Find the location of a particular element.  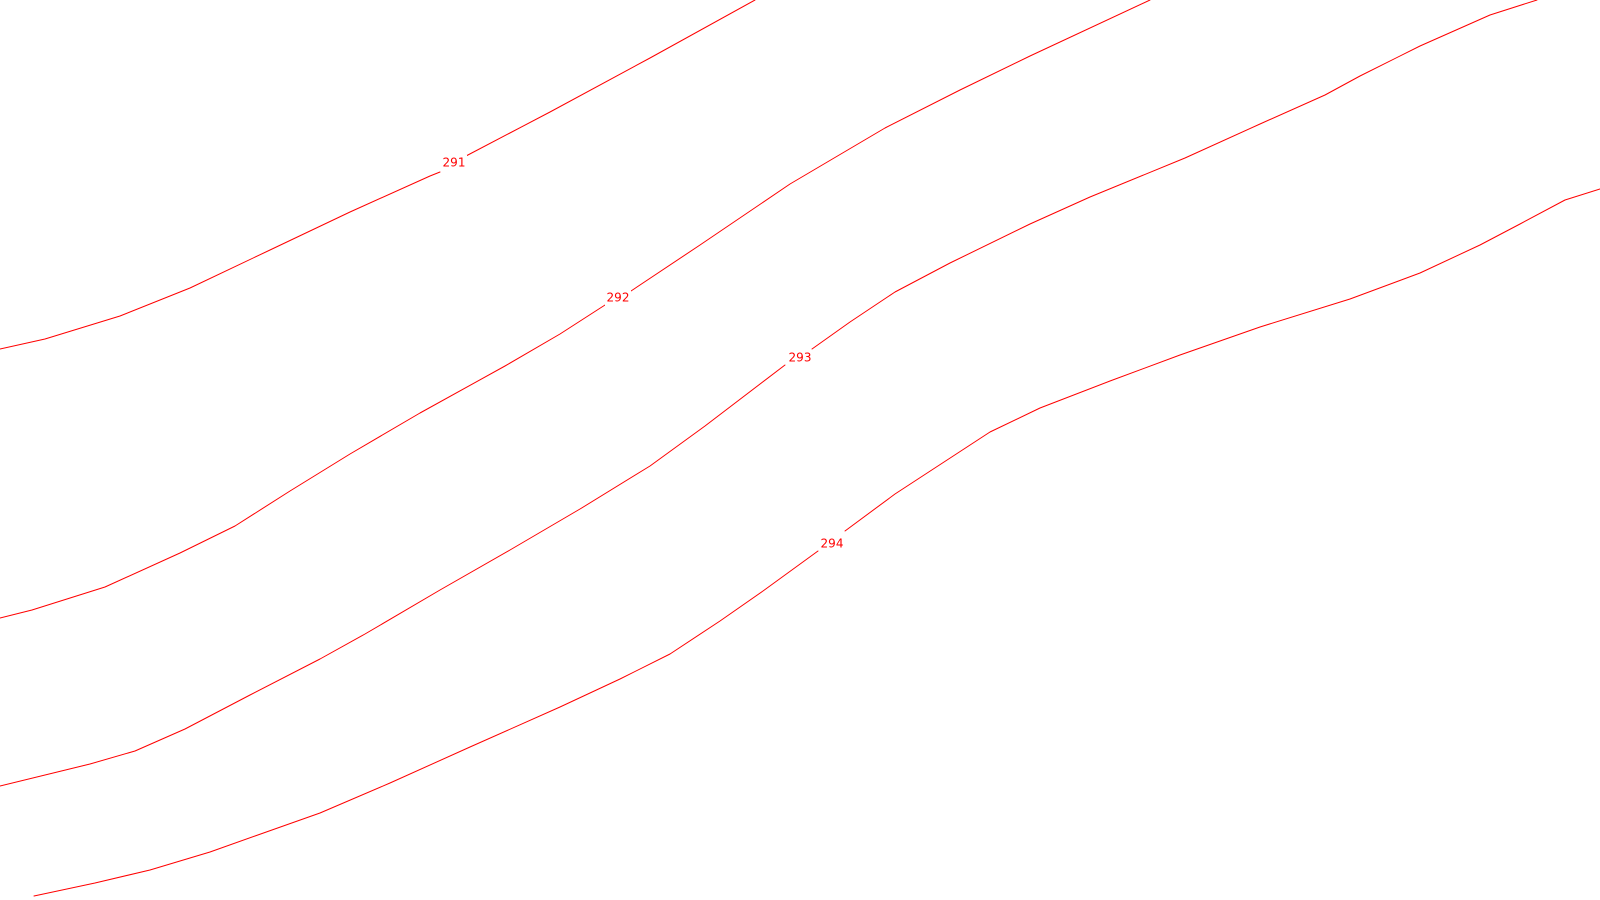

contour-label-292: 292 is located at coordinates (618, 298).